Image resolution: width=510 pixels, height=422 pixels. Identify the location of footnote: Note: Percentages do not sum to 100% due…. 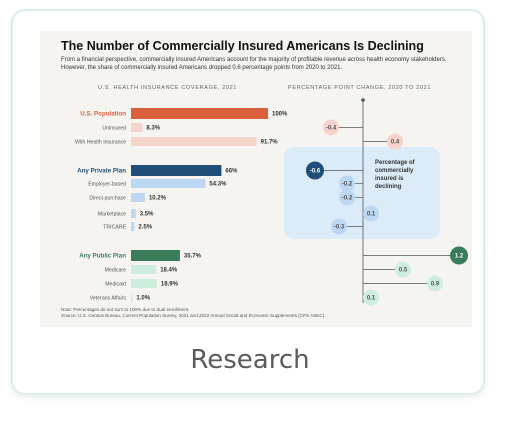
(193, 312).